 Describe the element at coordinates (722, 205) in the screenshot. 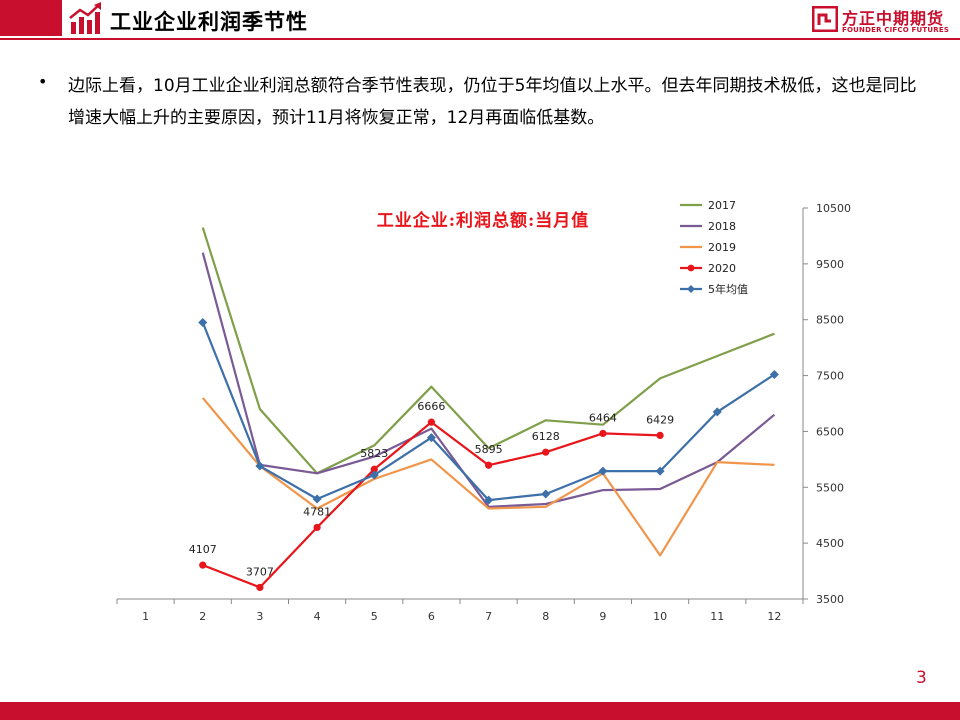

I see `legend-label: 2017` at that location.